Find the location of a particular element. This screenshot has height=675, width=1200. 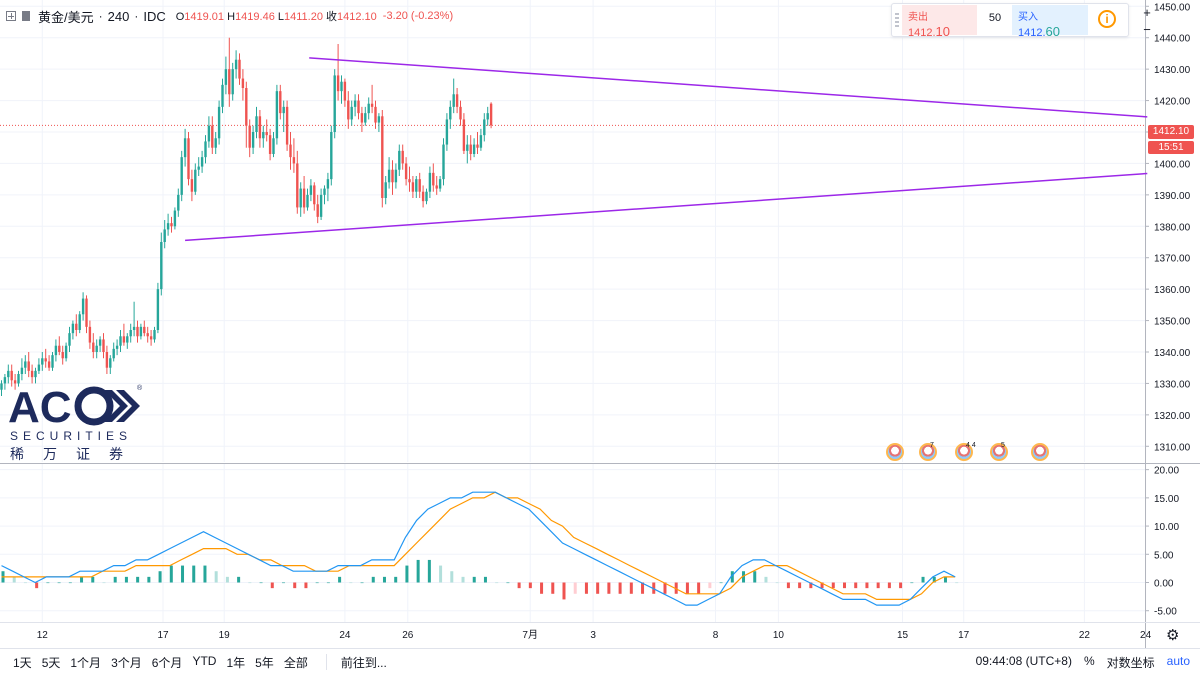

settings-gear-icon: ⚙ is located at coordinates (1173, 635).